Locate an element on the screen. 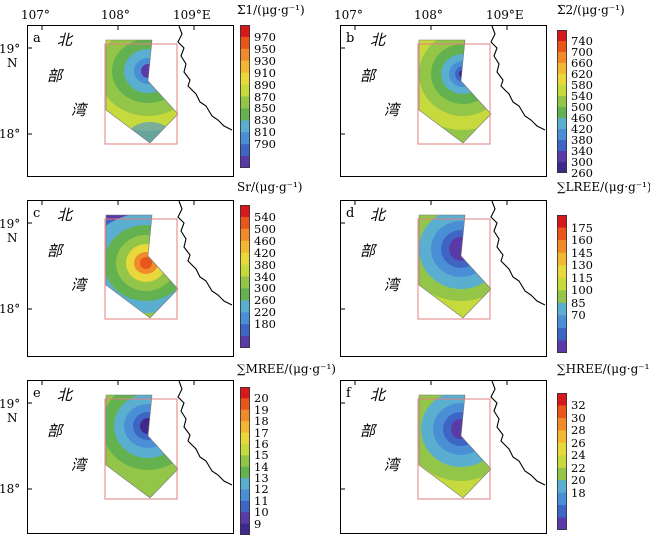  panel-letter: b is located at coordinates (350, 38).